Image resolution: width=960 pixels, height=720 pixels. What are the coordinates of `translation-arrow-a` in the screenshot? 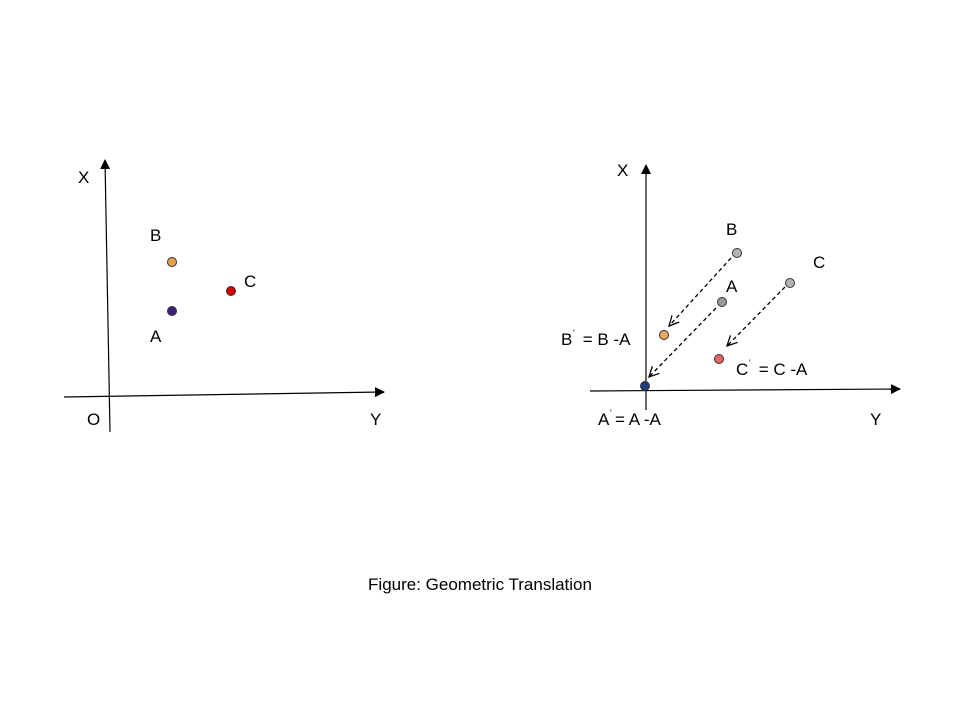 It's located at (683, 342).